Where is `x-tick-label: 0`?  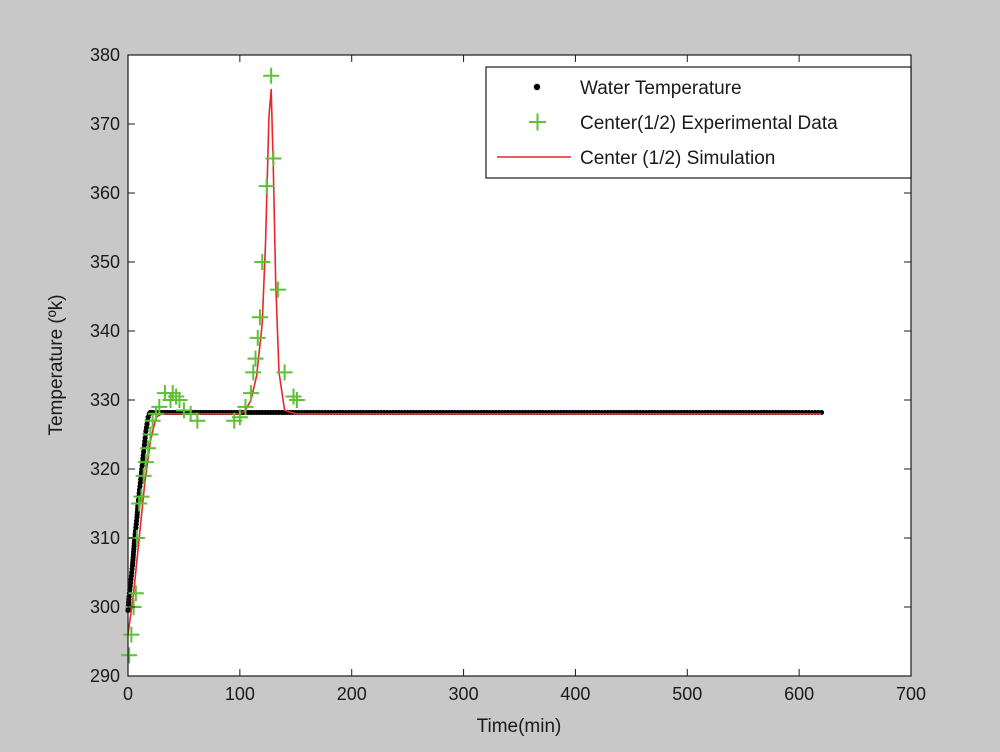 x-tick-label: 0 is located at coordinates (128, 694).